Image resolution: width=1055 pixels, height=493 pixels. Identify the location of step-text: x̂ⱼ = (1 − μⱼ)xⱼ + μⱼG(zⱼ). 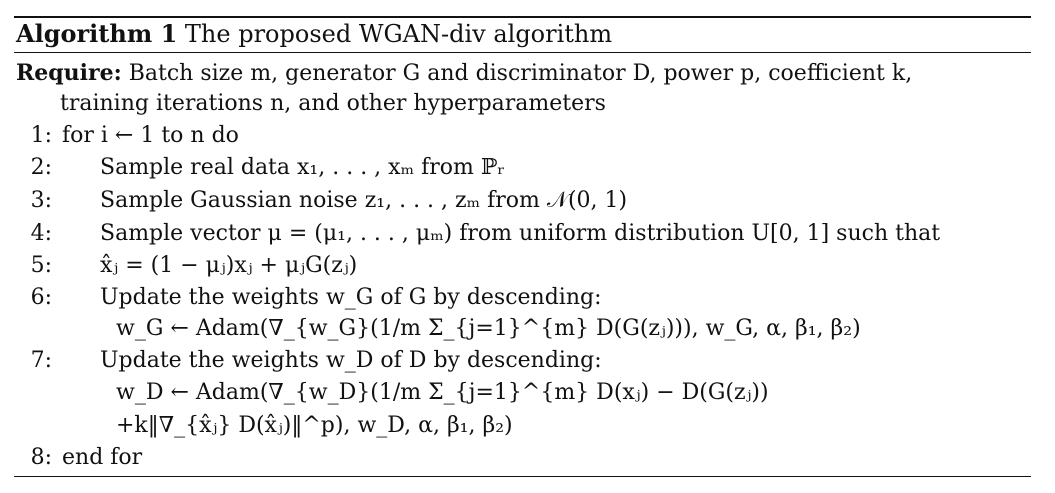
(229, 265).